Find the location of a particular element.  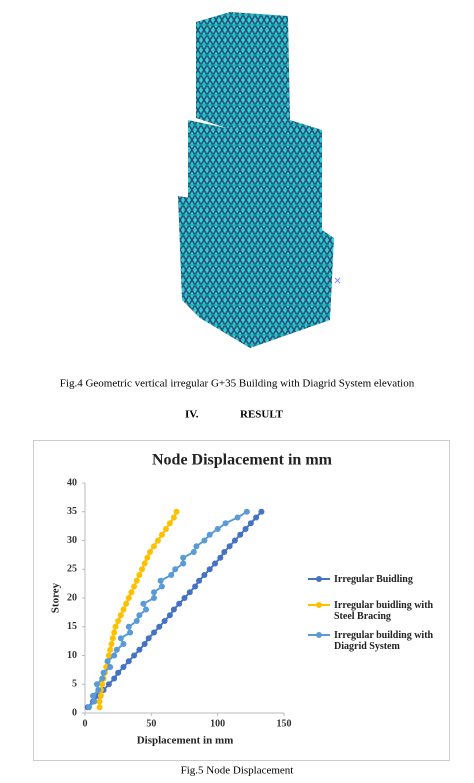

x-tick-label: 50 is located at coordinates (151, 723).